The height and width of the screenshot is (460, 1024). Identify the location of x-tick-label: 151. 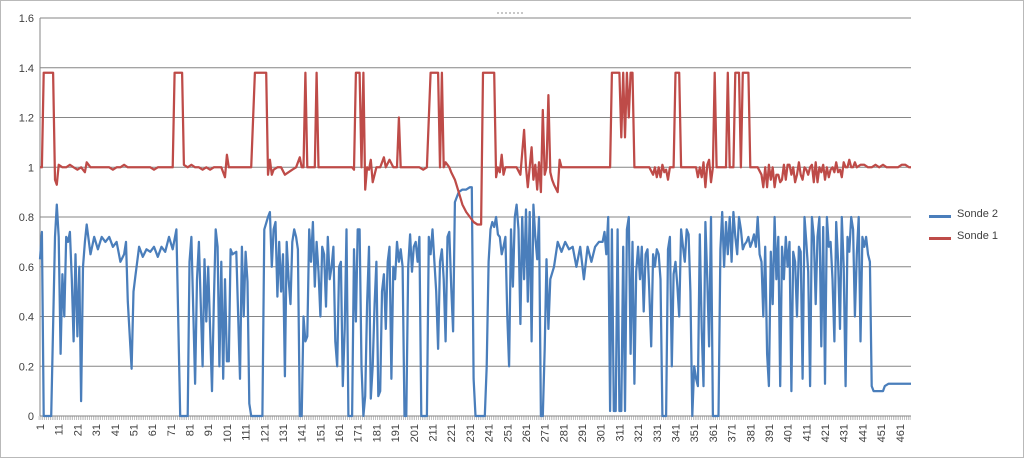
(321, 433).